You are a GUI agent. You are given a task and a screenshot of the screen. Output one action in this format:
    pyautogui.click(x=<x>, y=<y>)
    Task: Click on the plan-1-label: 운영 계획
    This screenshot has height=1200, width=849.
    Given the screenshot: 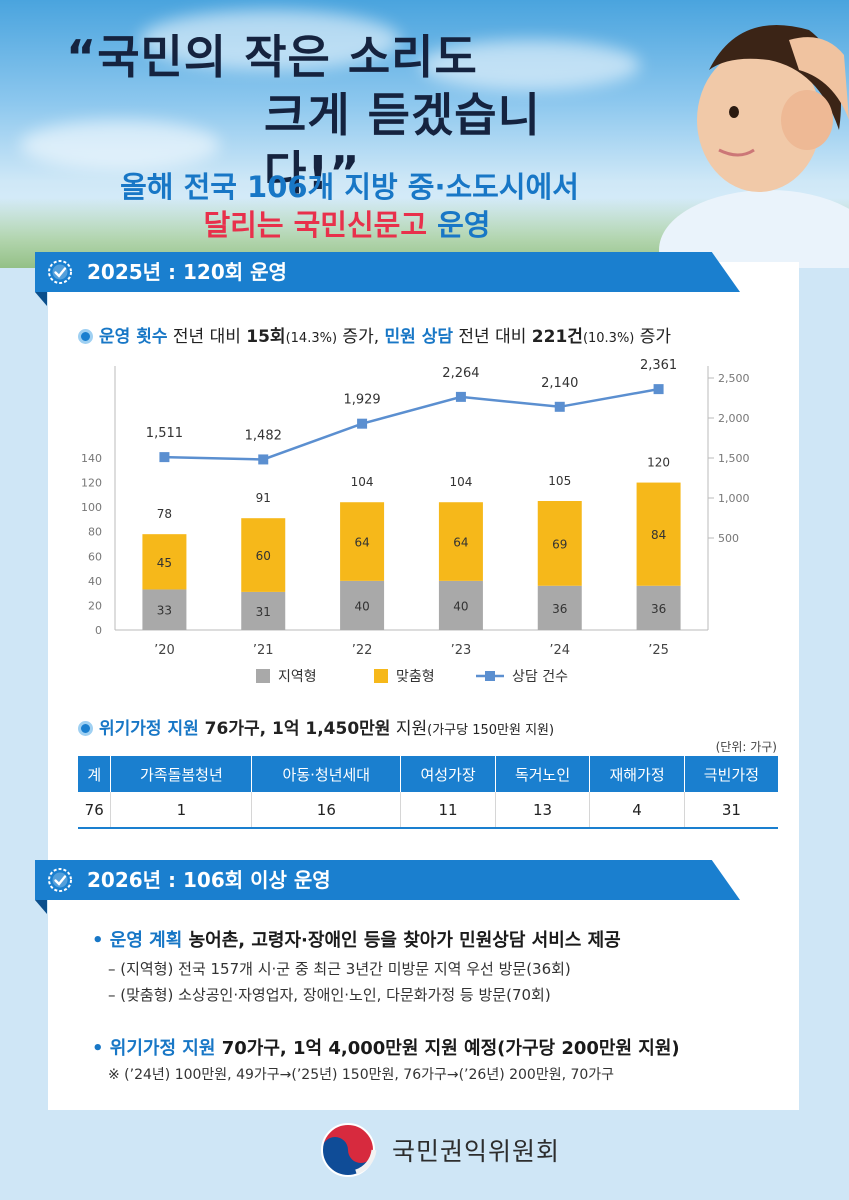 What is the action you would take?
    pyautogui.click(x=146, y=940)
    